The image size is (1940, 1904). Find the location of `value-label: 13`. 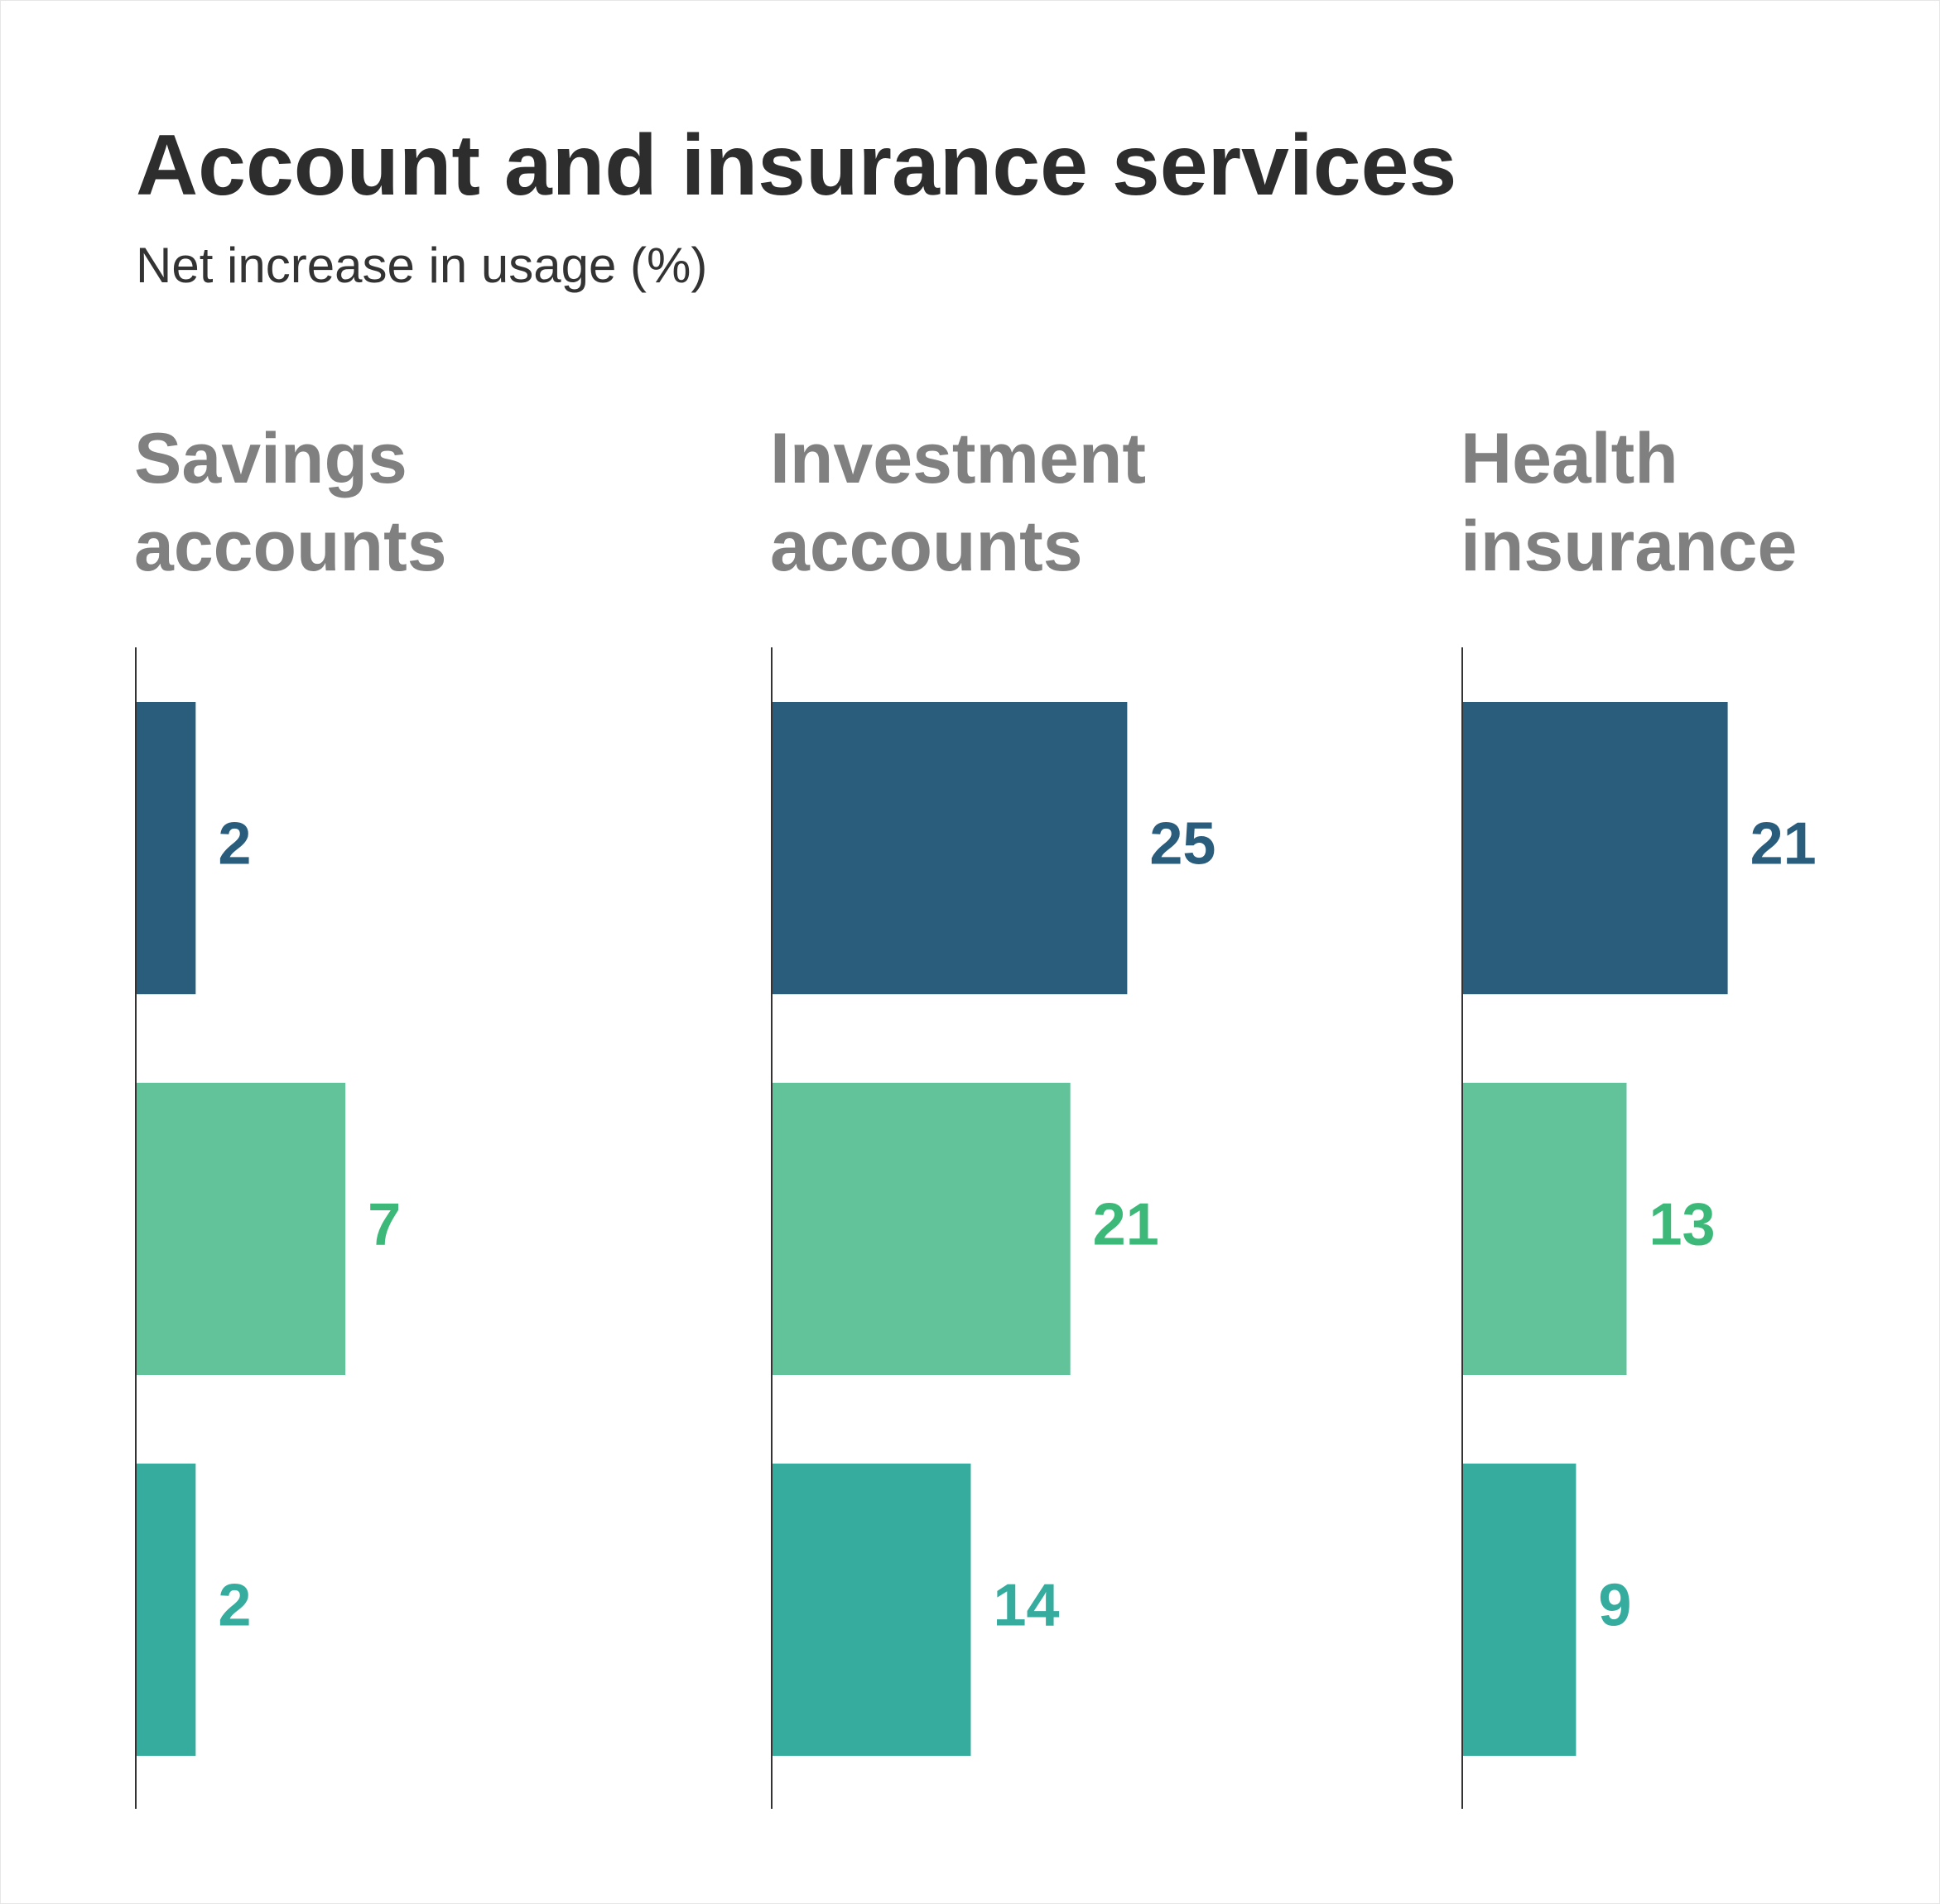

value-label: 13 is located at coordinates (1682, 1225).